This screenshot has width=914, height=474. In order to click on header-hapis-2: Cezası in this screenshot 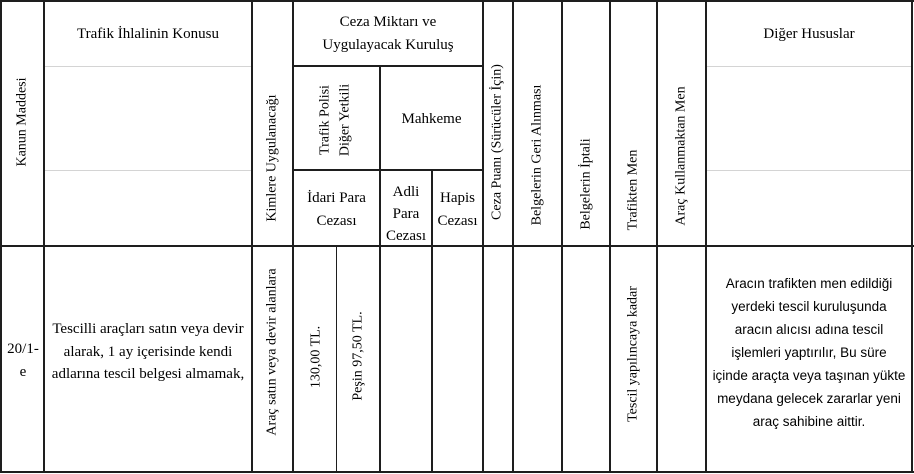, I will do `click(457, 221)`.